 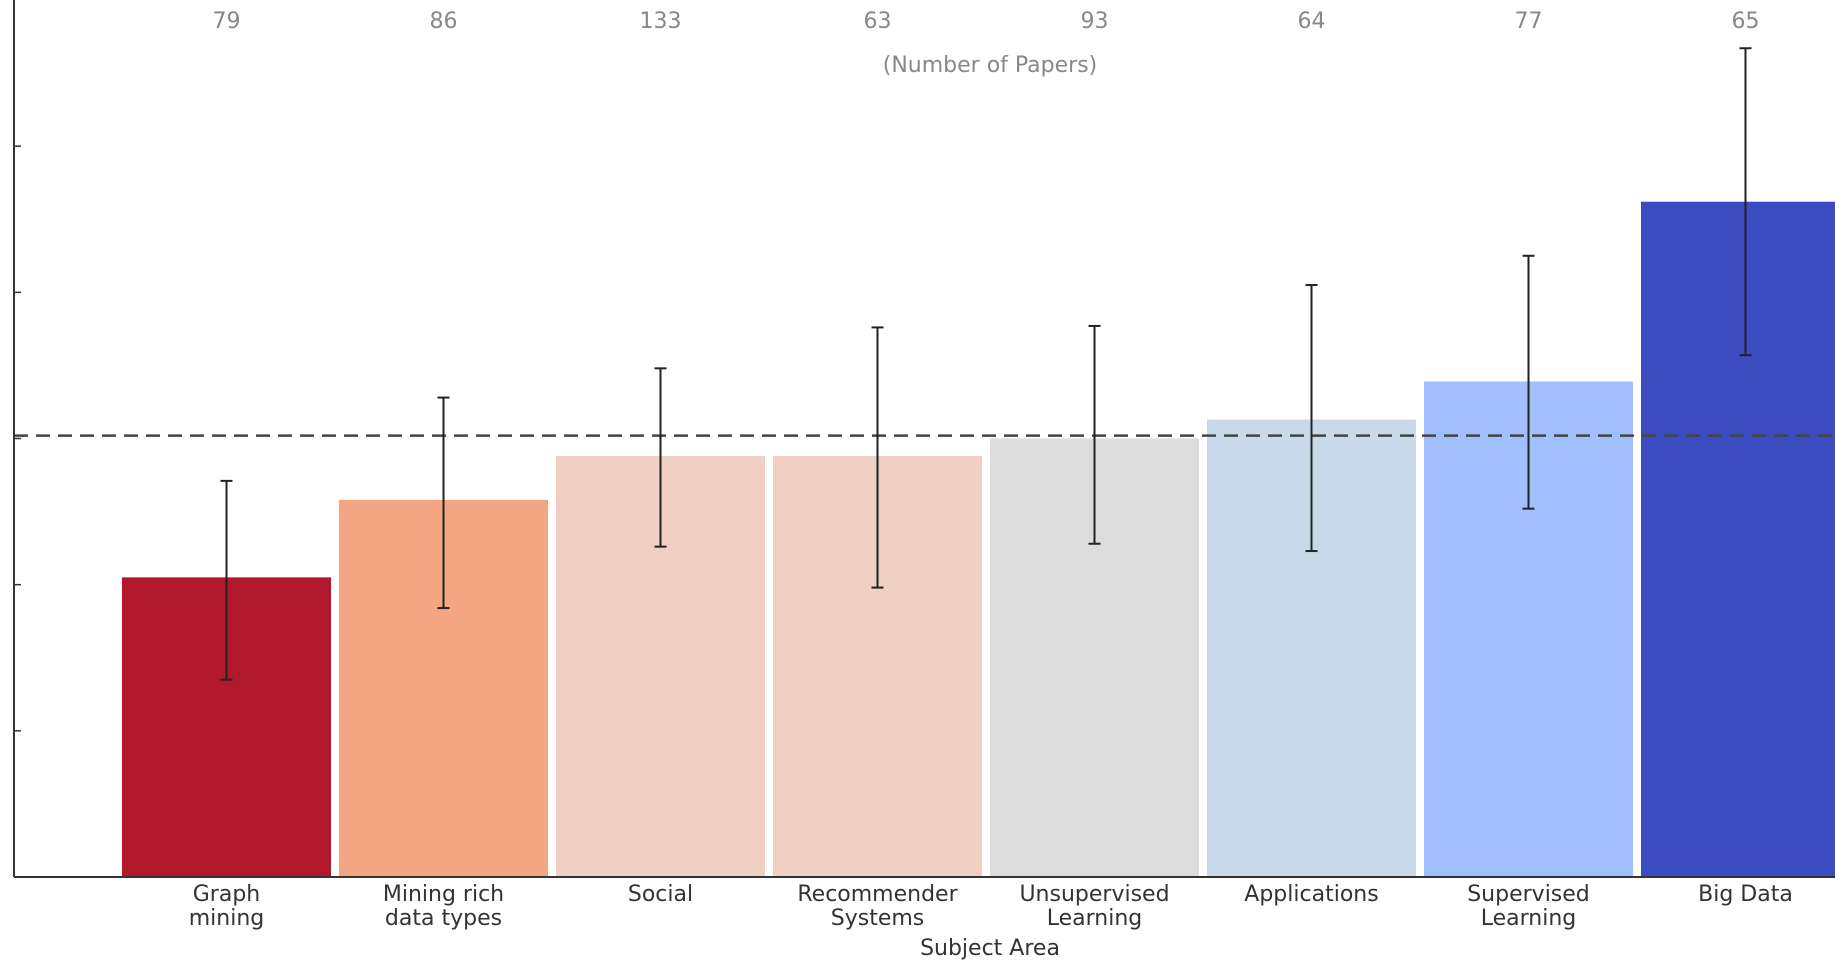 I want to click on category-label-4-line-0: Unsupervised, so click(x=1094, y=894).